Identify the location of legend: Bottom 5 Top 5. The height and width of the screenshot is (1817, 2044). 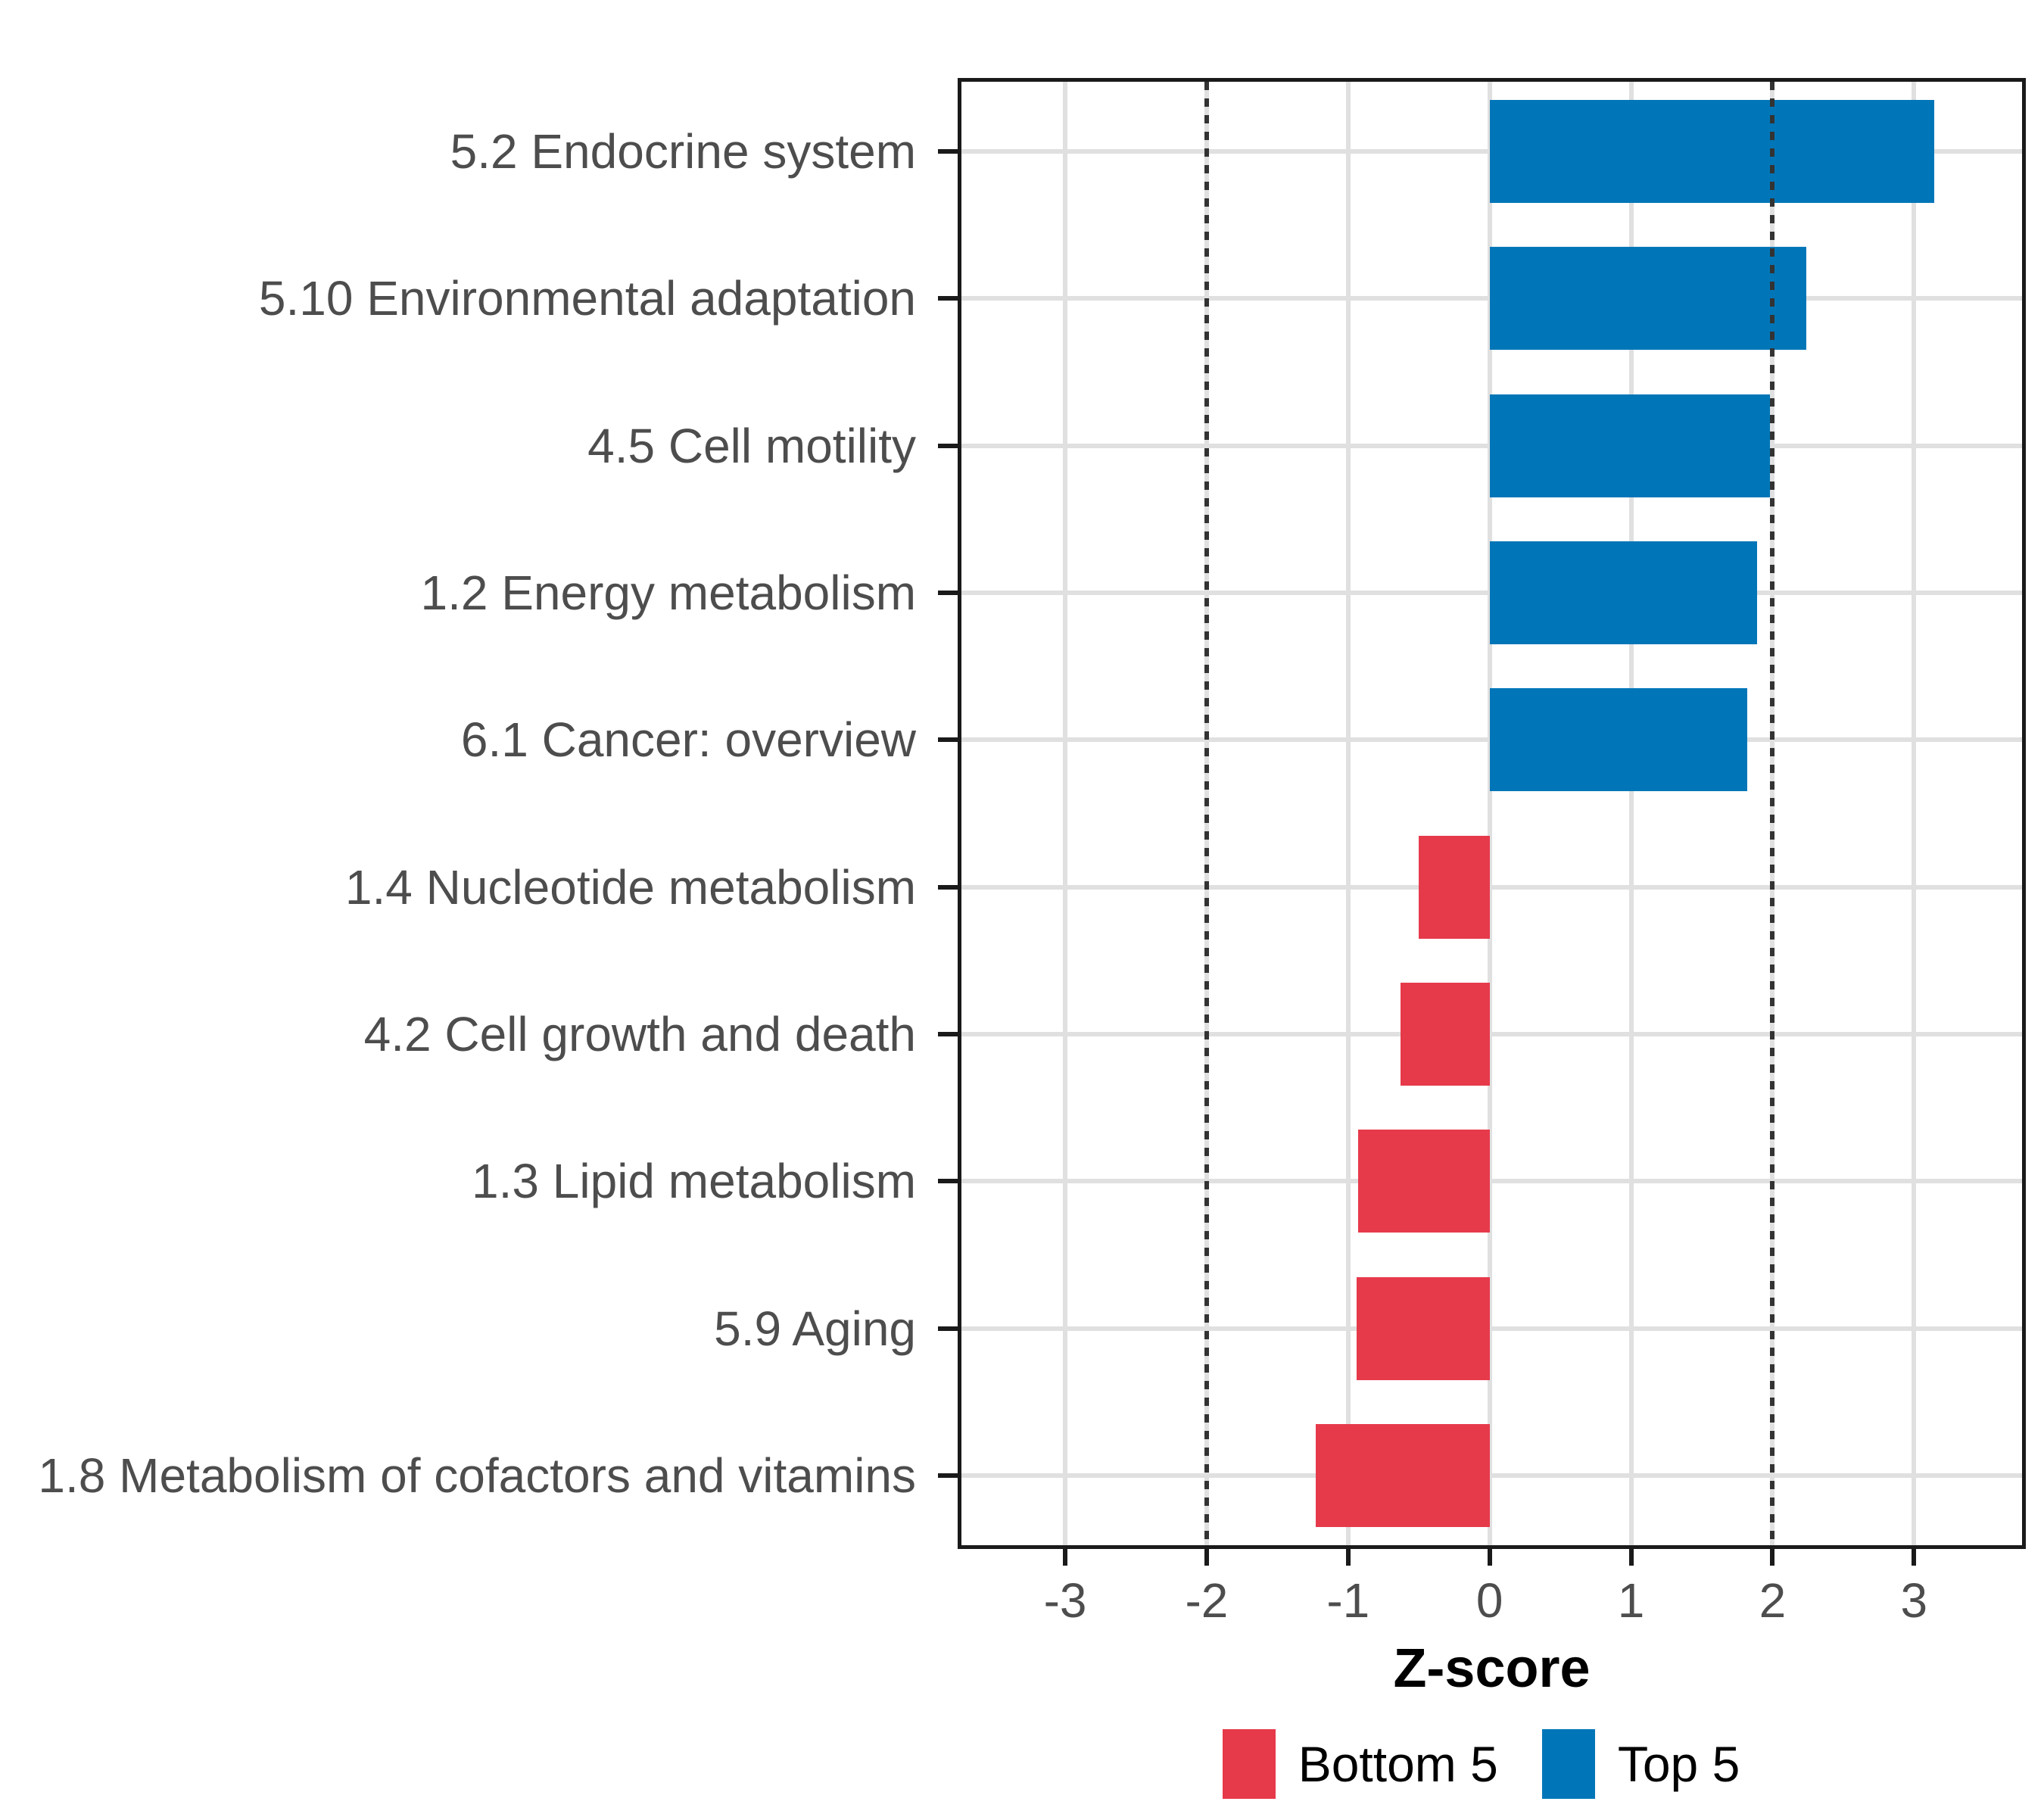
(1492, 1764).